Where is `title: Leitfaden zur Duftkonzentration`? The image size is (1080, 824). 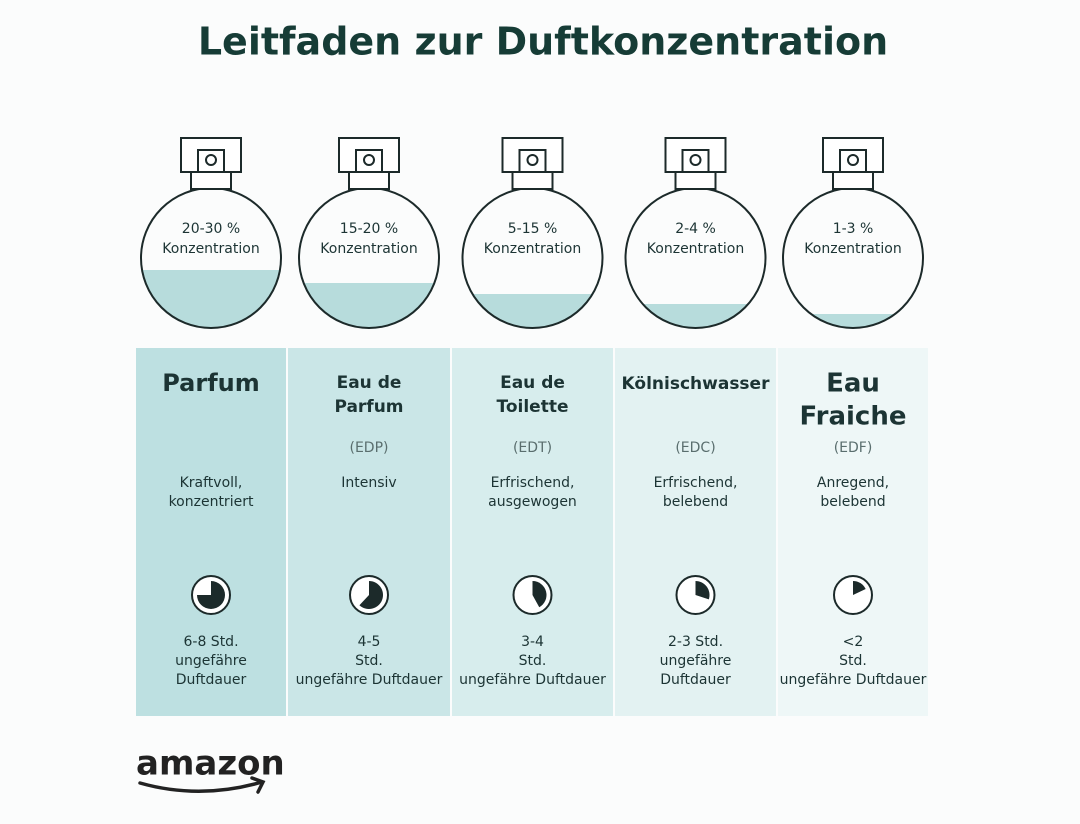 title: Leitfaden zur Duftkonzentration is located at coordinates (543, 42).